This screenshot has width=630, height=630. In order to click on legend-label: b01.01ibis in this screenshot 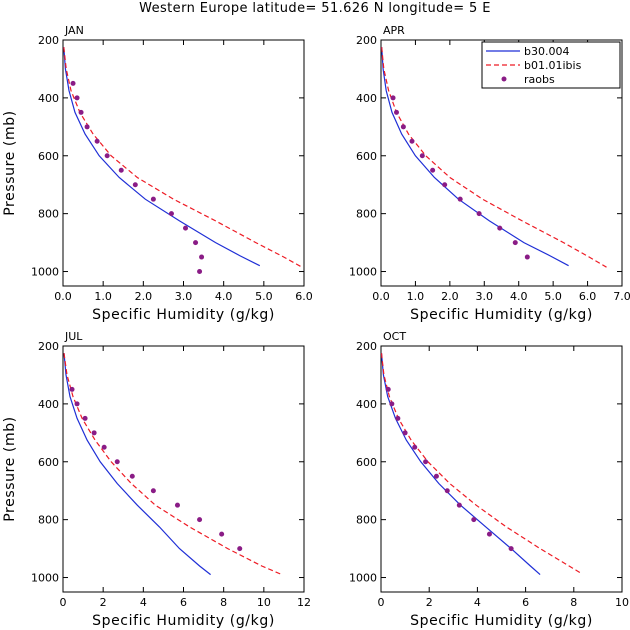, I will do `click(553, 65)`.